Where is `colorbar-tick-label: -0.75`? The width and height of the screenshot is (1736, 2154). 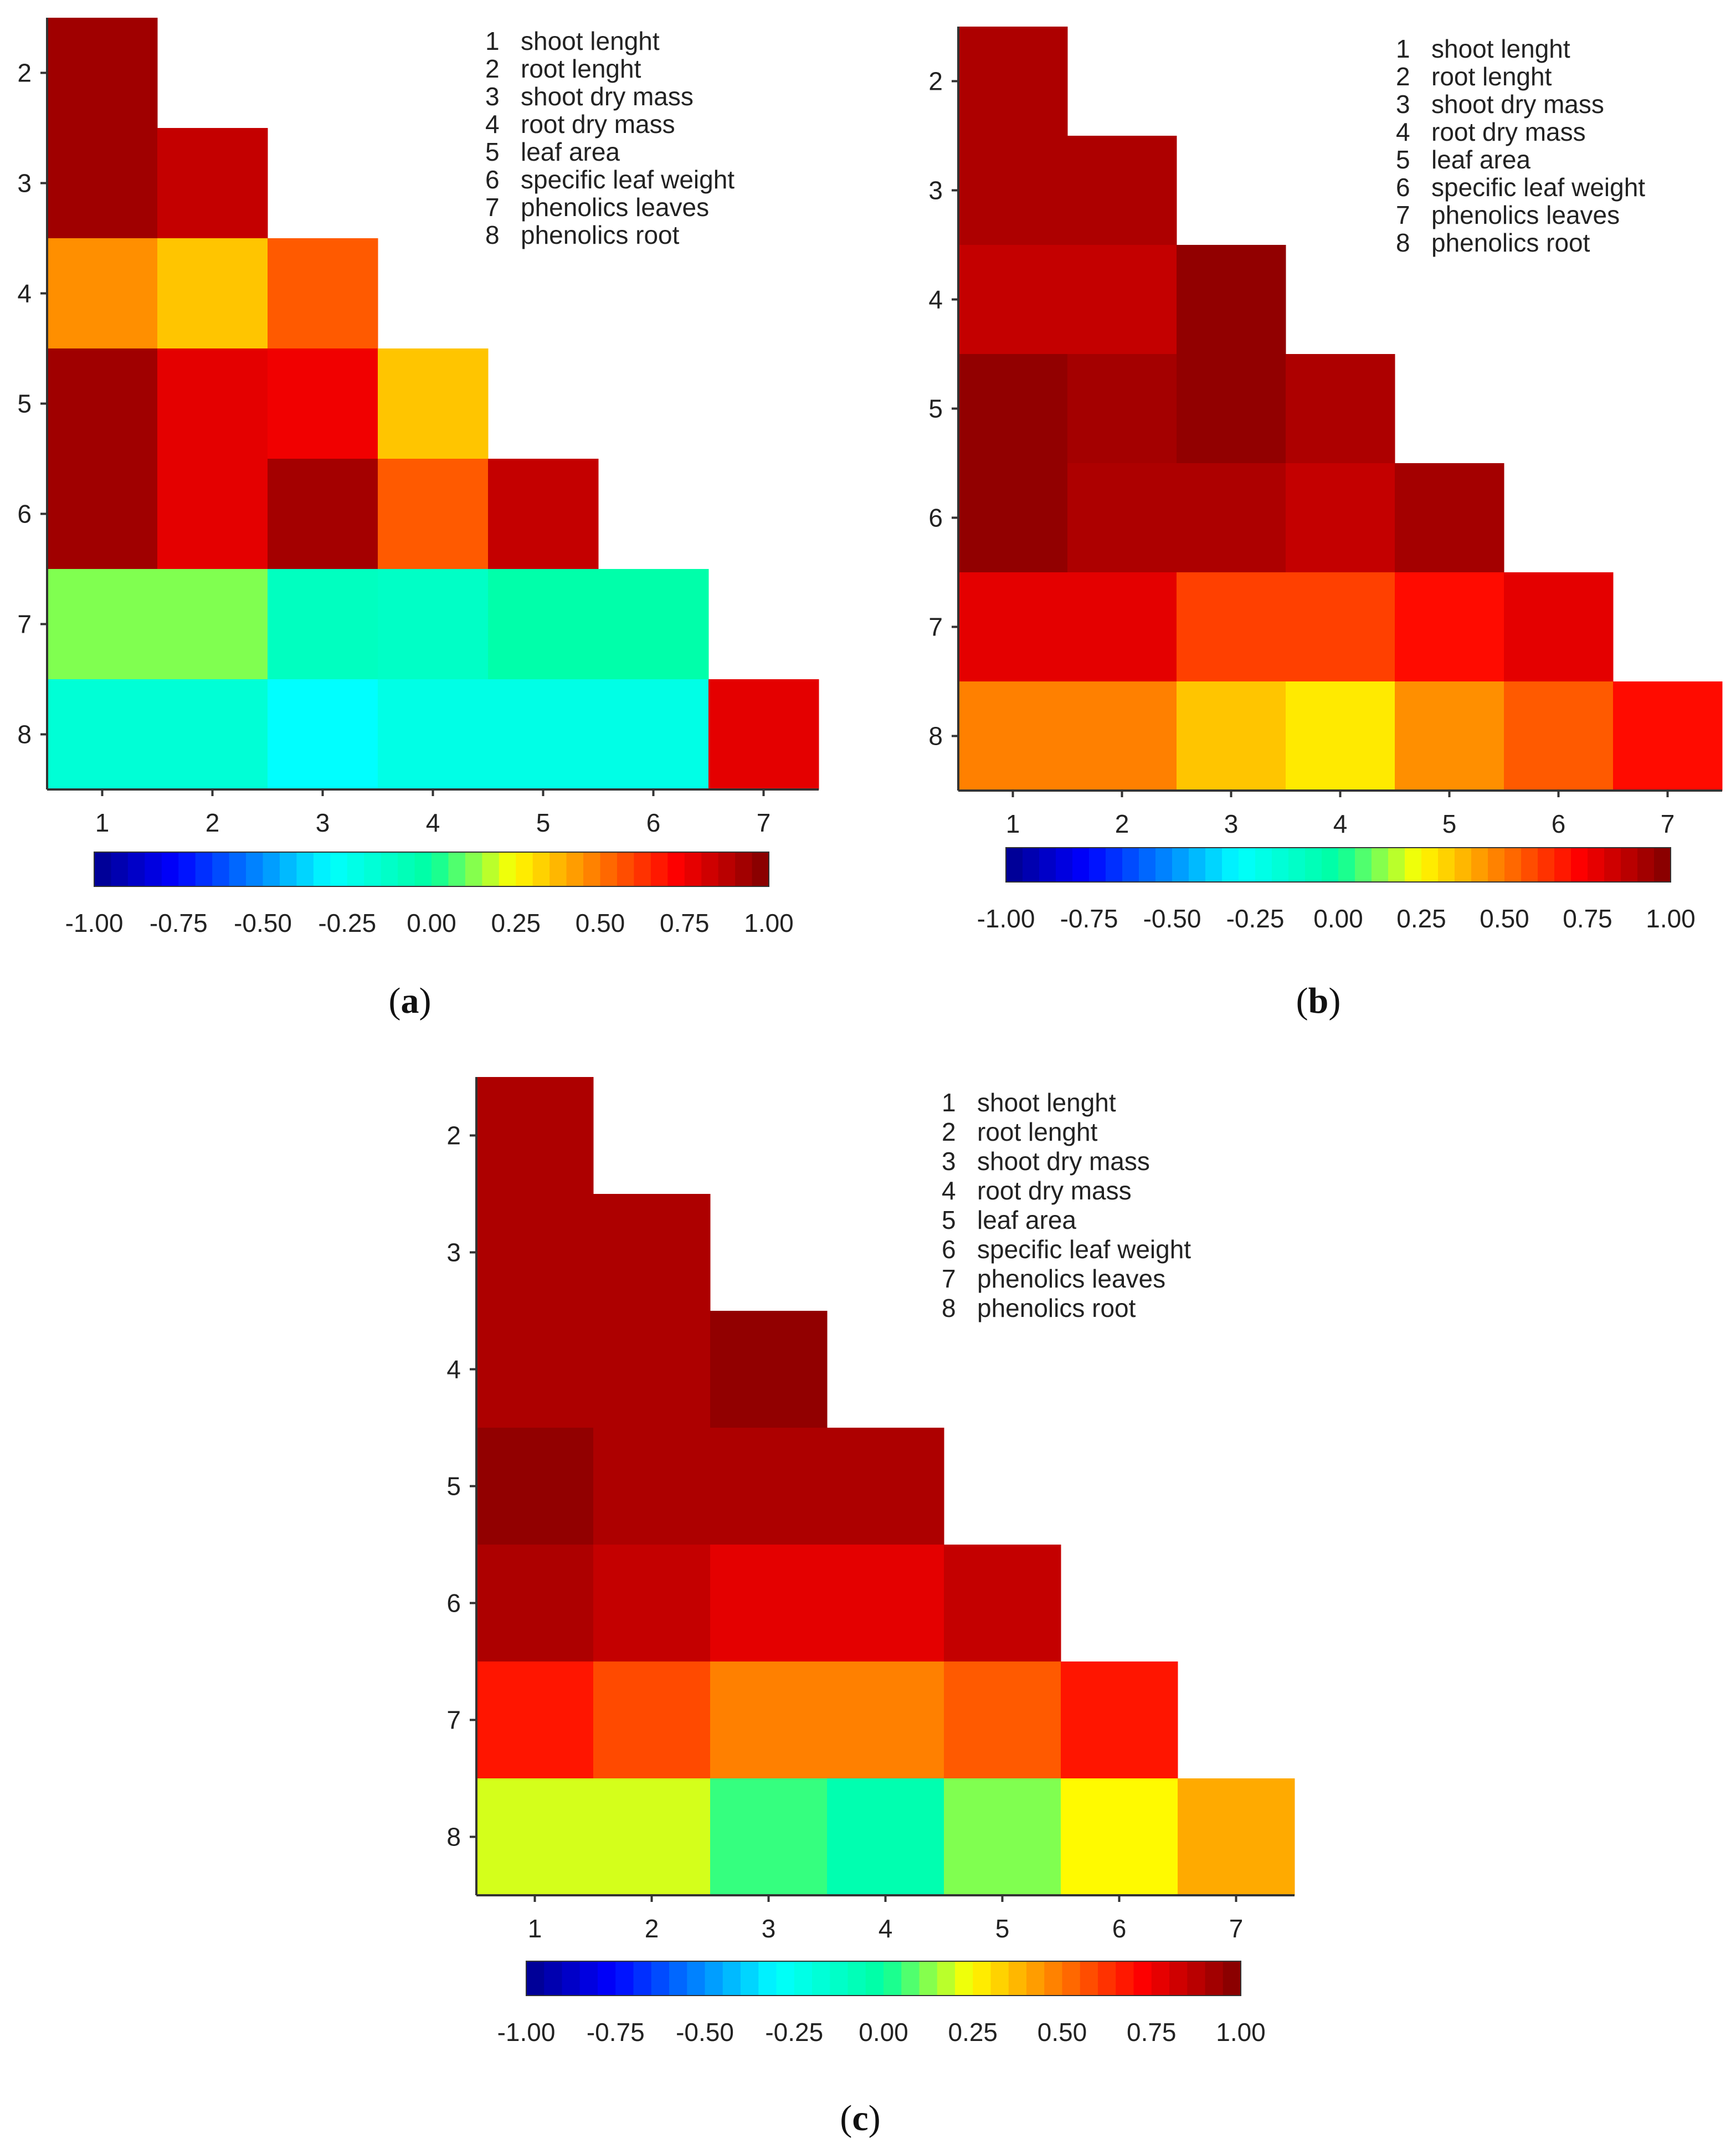 colorbar-tick-label: -0.75 is located at coordinates (1089, 919).